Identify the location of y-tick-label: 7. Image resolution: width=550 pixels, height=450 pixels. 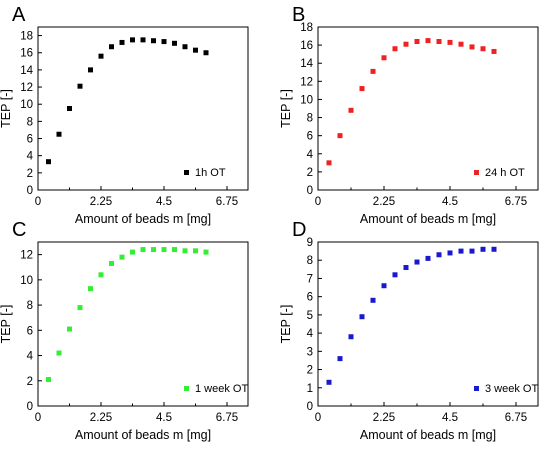
(310, 279).